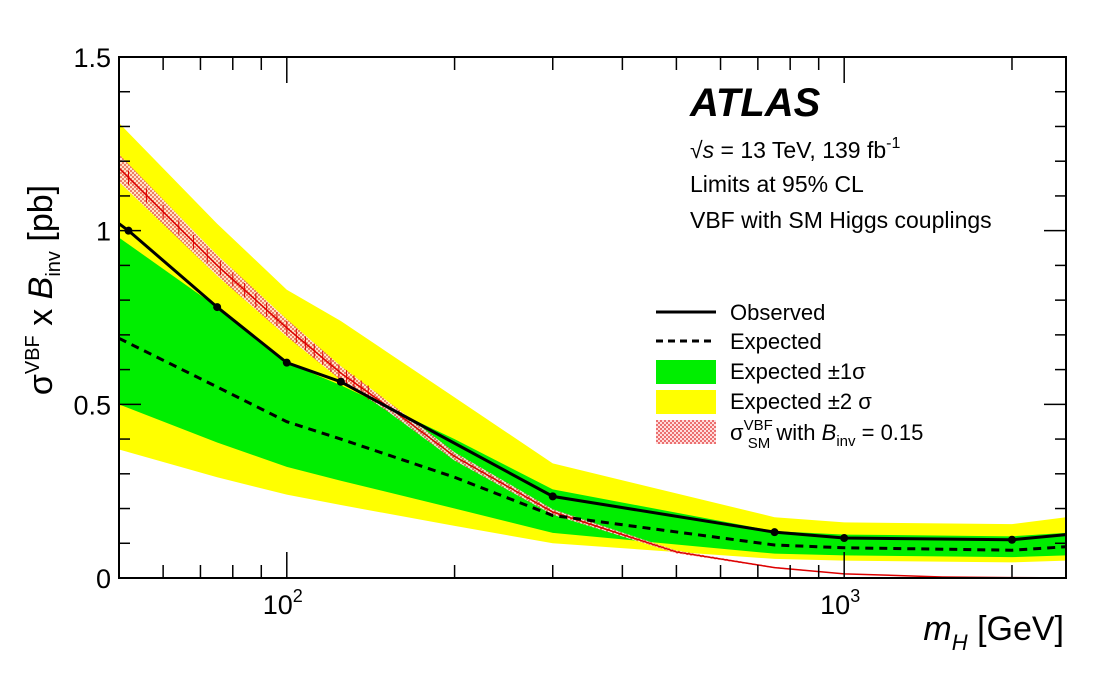 The width and height of the screenshot is (1104, 673). Describe the element at coordinates (103, 579) in the screenshot. I see `y-tick-label: 0` at that location.